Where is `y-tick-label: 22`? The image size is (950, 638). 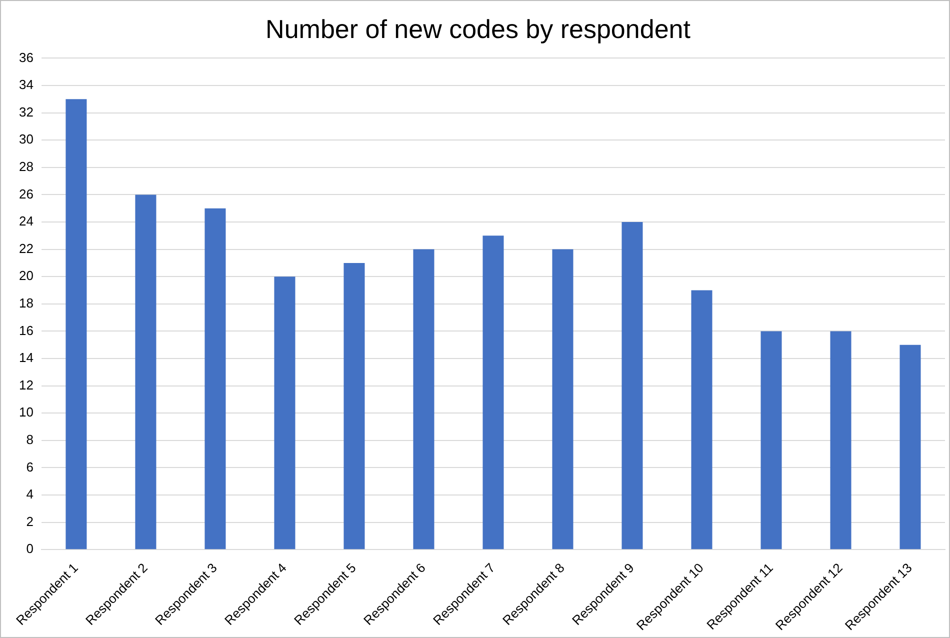 y-tick-label: 22 is located at coordinates (26, 248).